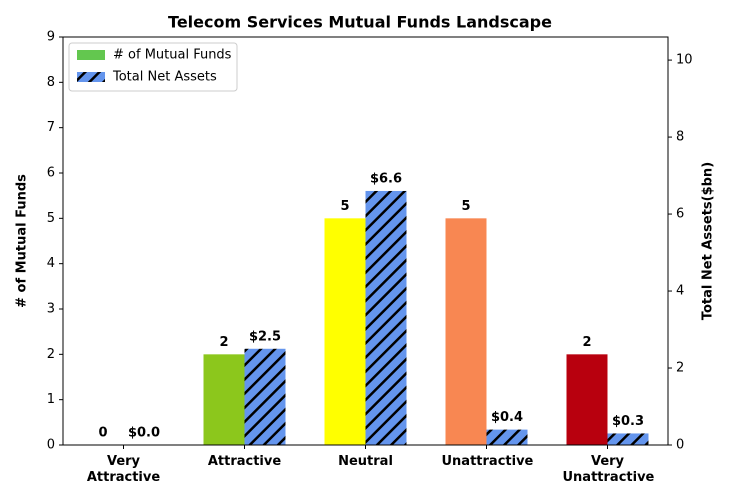  I want to click on legend-label: Total Net Assets, so click(164, 77).